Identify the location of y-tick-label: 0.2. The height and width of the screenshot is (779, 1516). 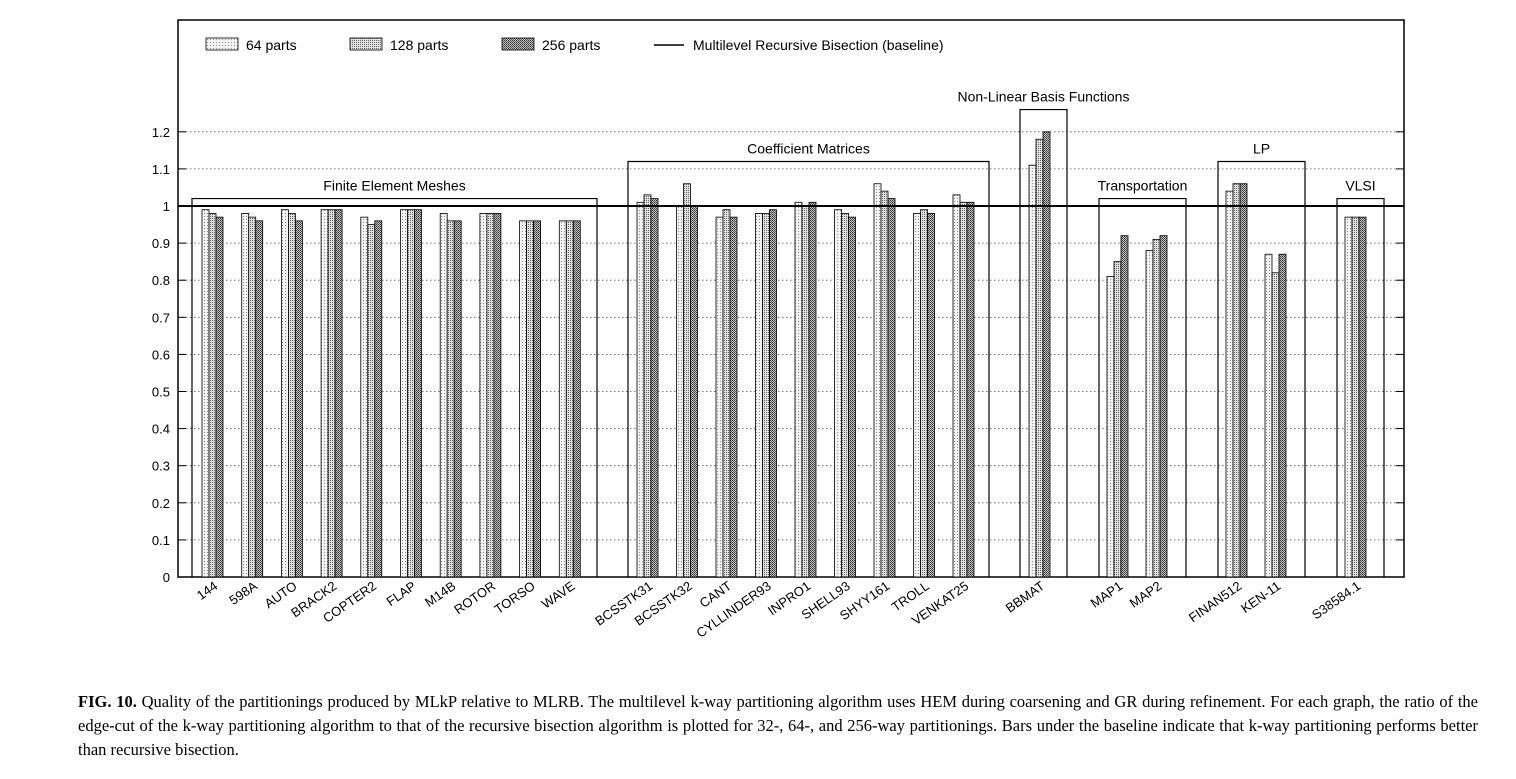
(161, 503).